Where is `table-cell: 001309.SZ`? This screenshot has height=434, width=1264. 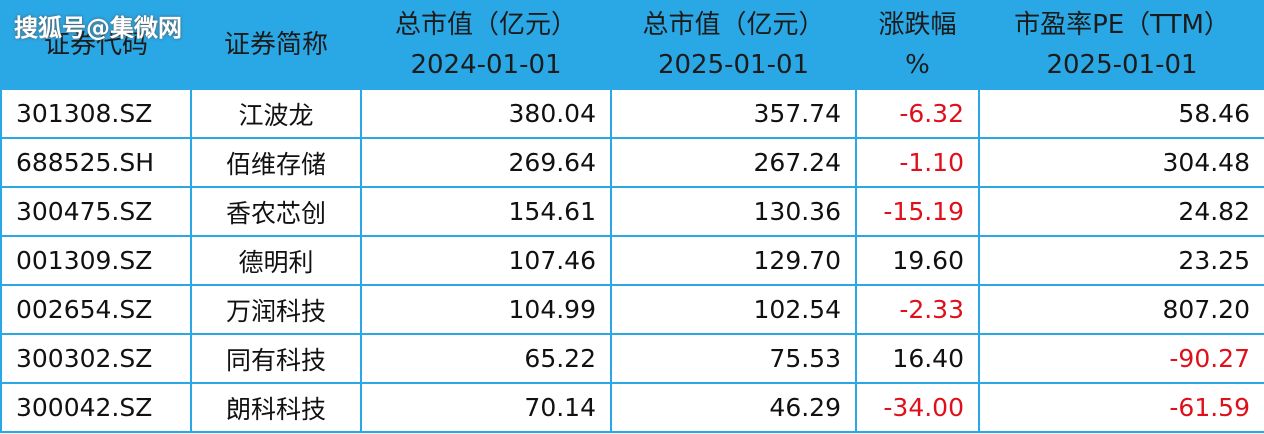
table-cell: 001309.SZ is located at coordinates (96, 260).